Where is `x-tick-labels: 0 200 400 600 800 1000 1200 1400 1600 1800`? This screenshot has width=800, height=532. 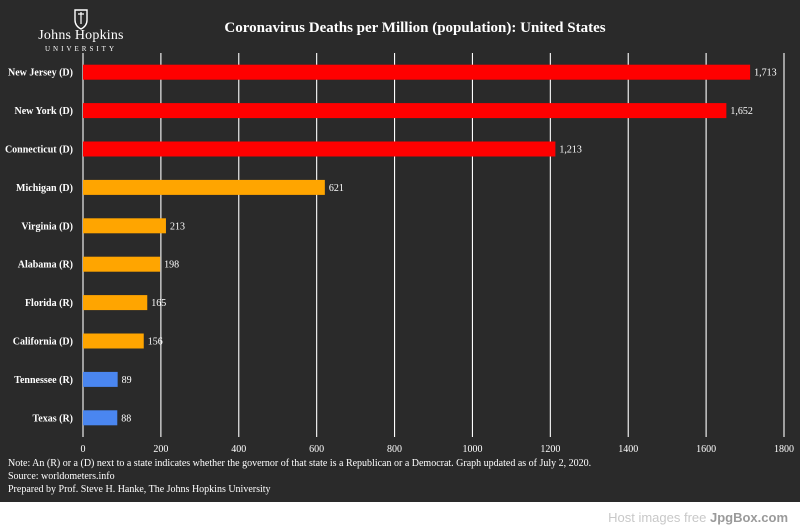
x-tick-labels: 0 200 400 600 800 1000 1200 1400 1600 1800 is located at coordinates (438, 449).